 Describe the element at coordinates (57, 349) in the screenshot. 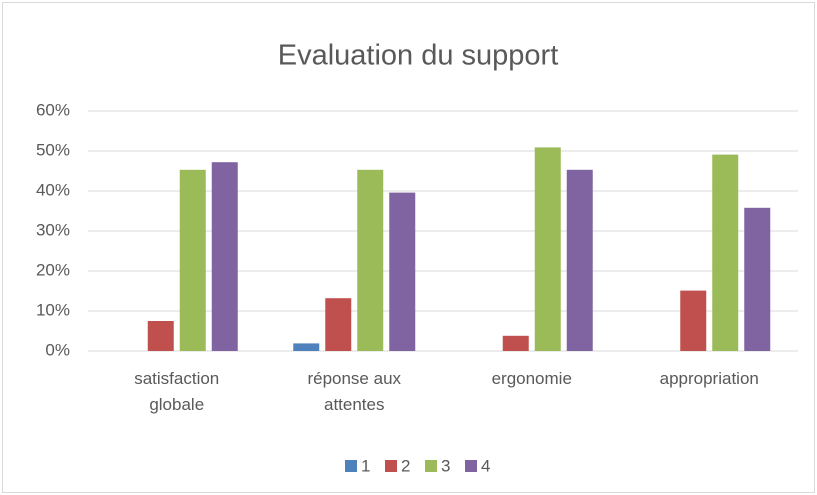

I see `y-tick-label: 0%` at that location.